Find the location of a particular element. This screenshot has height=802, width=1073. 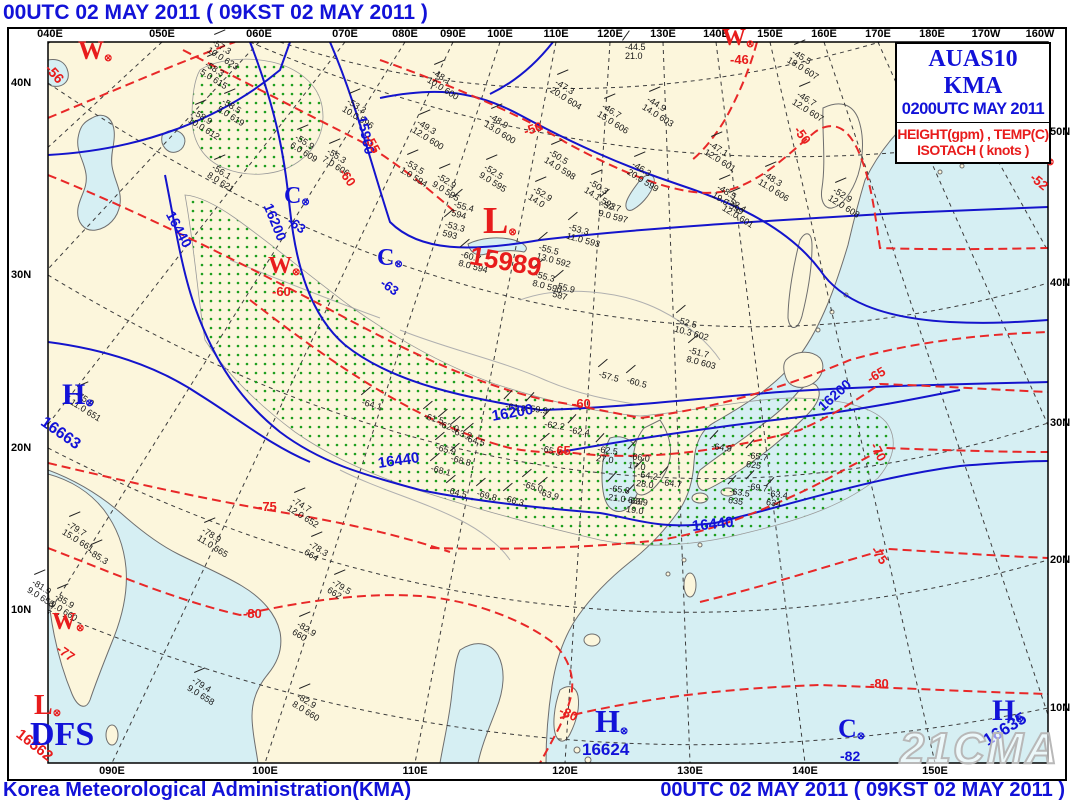

center-value: -60 is located at coordinates (281, 291).